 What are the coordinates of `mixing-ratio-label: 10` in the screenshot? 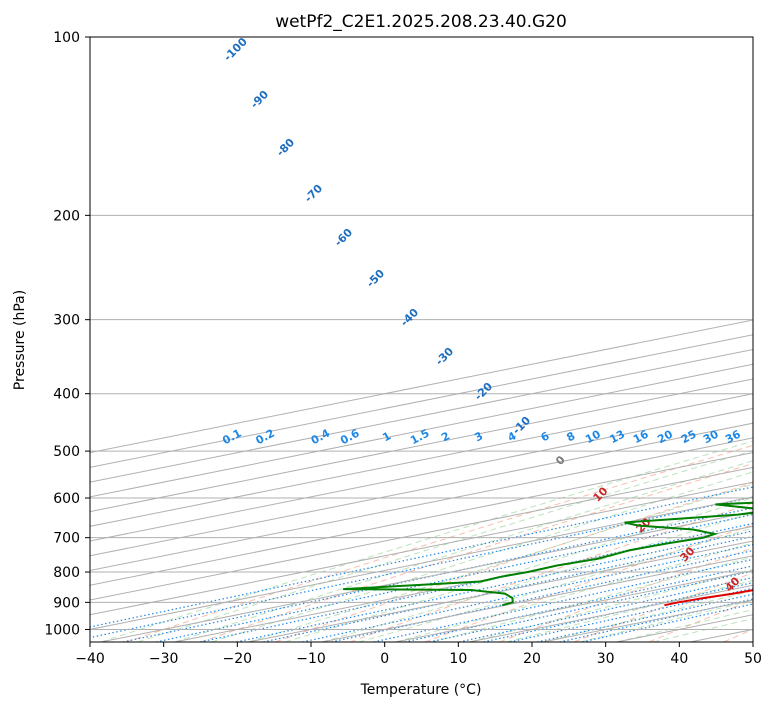 It's located at (593, 436).